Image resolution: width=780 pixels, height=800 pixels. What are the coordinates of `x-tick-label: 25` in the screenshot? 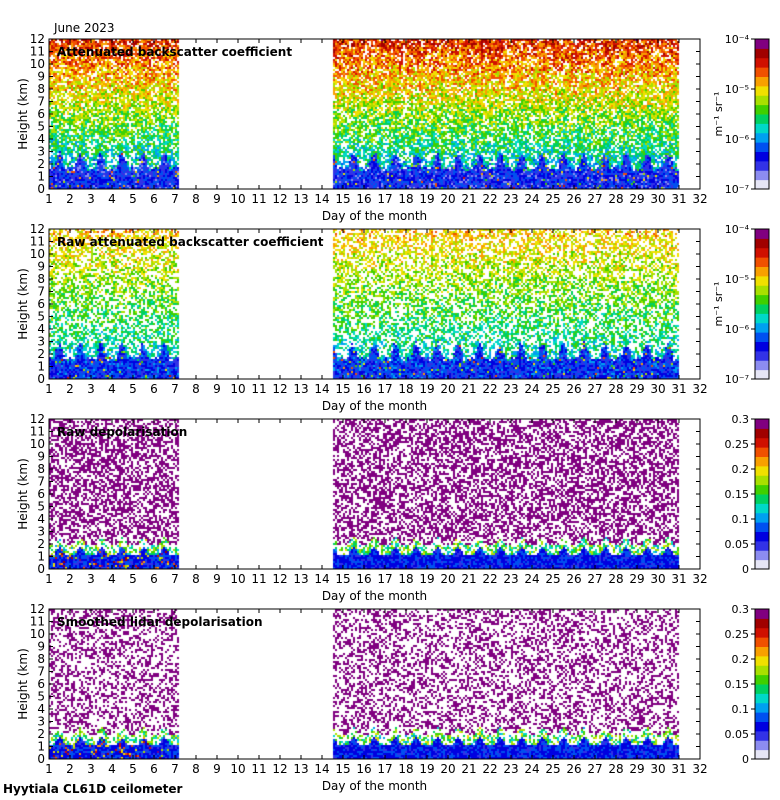 It's located at (552, 389).